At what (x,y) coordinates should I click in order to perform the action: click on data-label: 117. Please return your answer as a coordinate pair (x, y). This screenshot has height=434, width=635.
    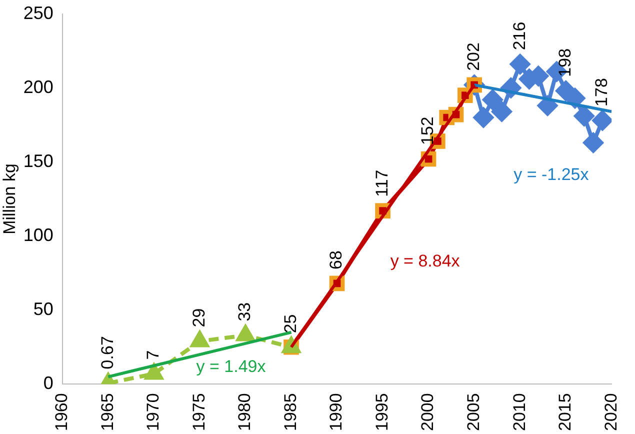
    Looking at the image, I should click on (382, 183).